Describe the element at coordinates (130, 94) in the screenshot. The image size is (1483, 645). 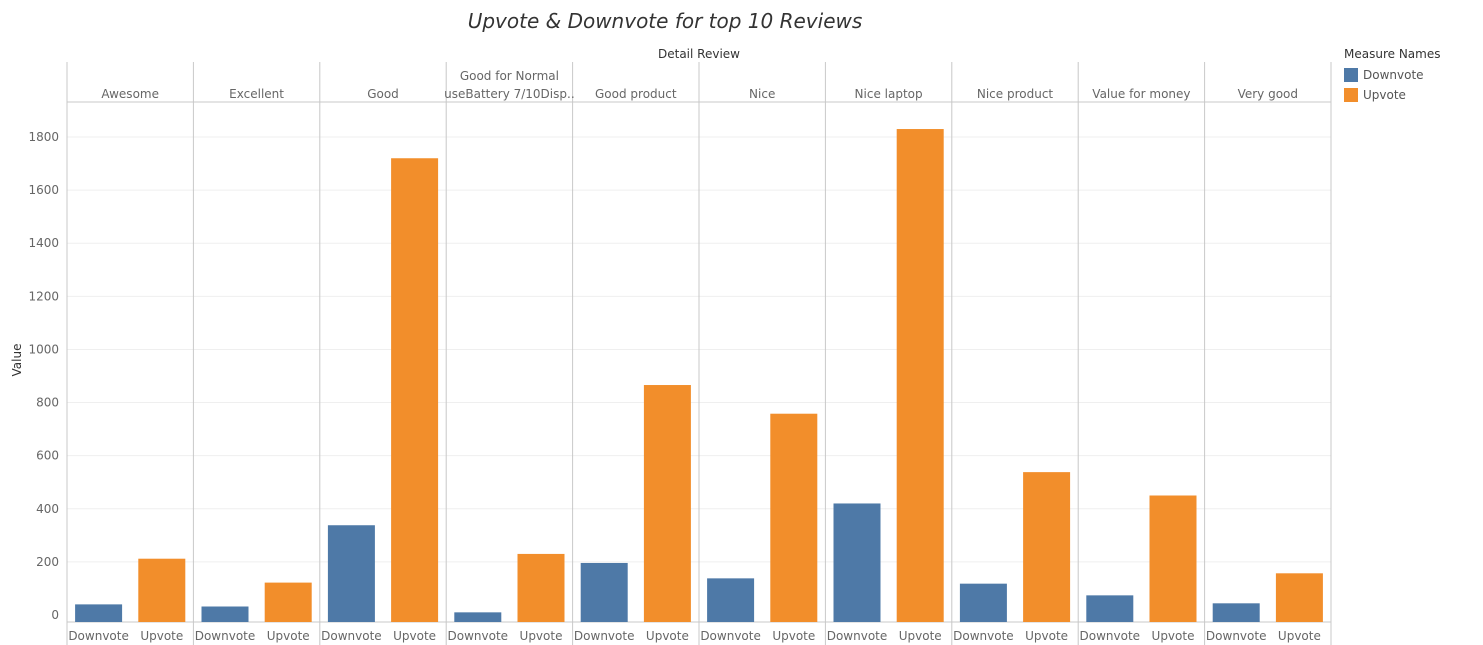
I see `category-header-label: Awesome` at that location.